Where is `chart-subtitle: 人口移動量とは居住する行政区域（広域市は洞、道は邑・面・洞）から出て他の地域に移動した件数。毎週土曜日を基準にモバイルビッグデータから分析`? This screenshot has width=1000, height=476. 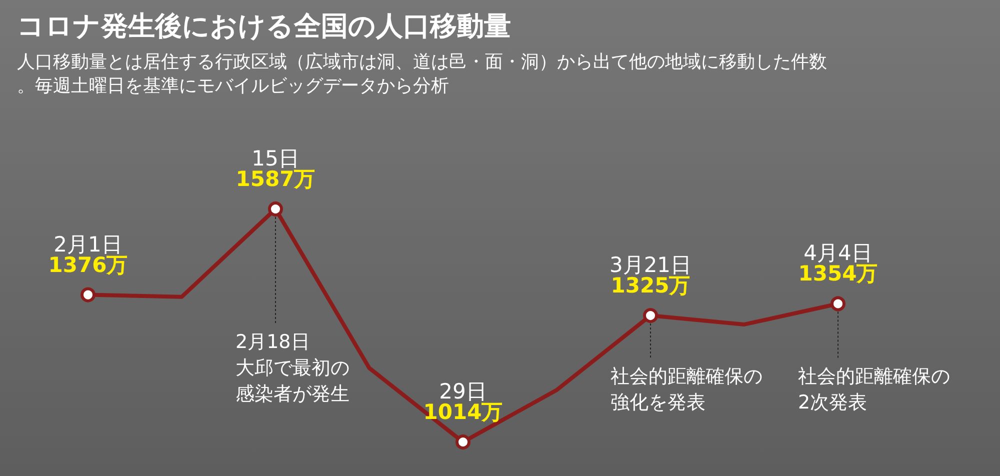
chart-subtitle: 人口移動量とは居住する行政区域（広域市は洞、道は邑・面・洞）から出て他の地域に移動した件数。毎週土曜日を基準にモバイルビッグデータから分析 is located at coordinates (422, 74).